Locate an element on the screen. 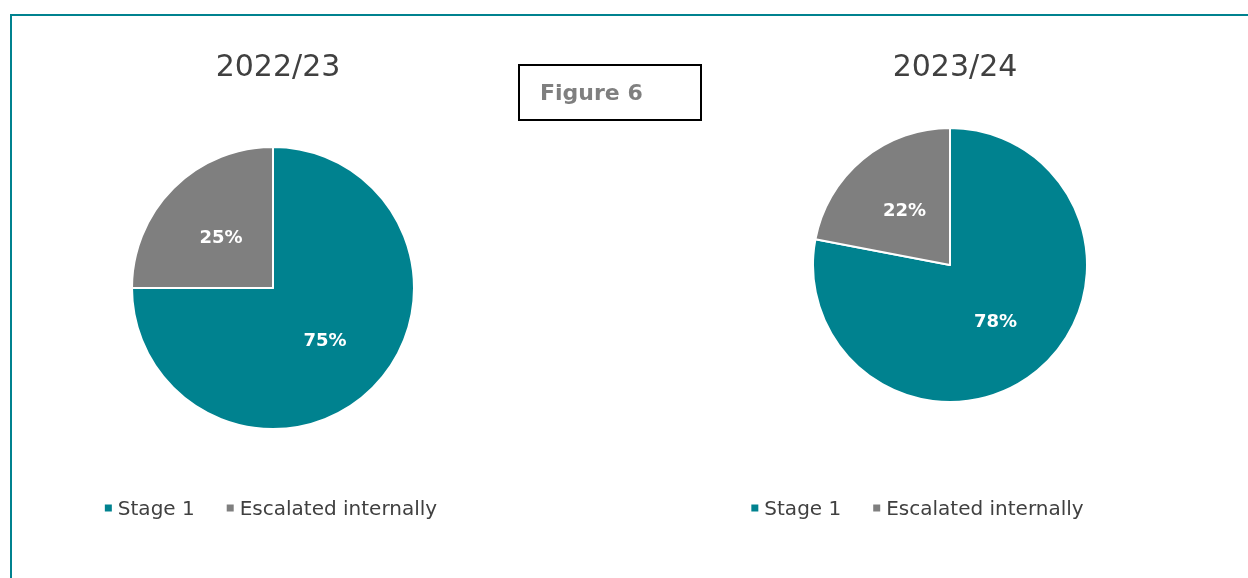 Image resolution: width=1248 pixels, height=578 pixels. chart-title: 2022/23 is located at coordinates (278, 65).